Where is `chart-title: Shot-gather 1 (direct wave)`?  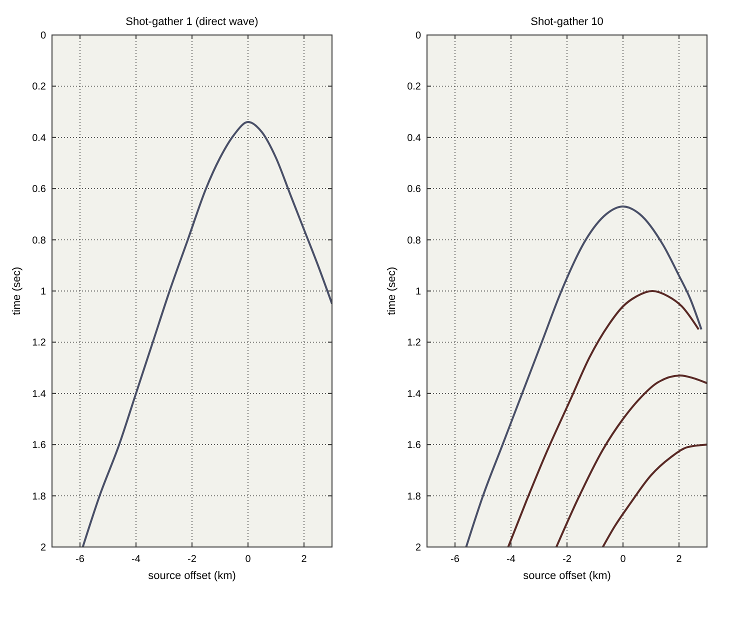
chart-title: Shot-gather 1 (direct wave) is located at coordinates (192, 22).